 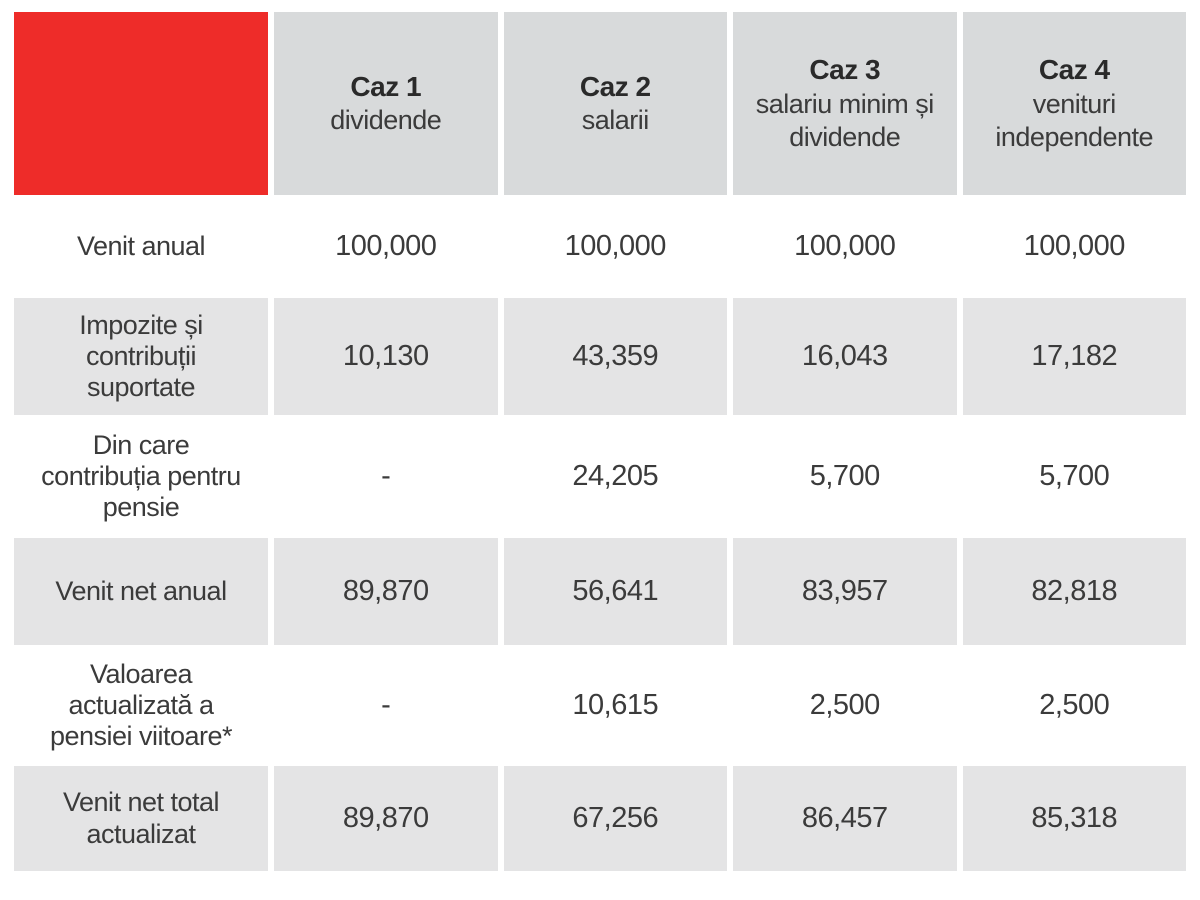 I want to click on column-title: Caz 3, so click(x=845, y=70).